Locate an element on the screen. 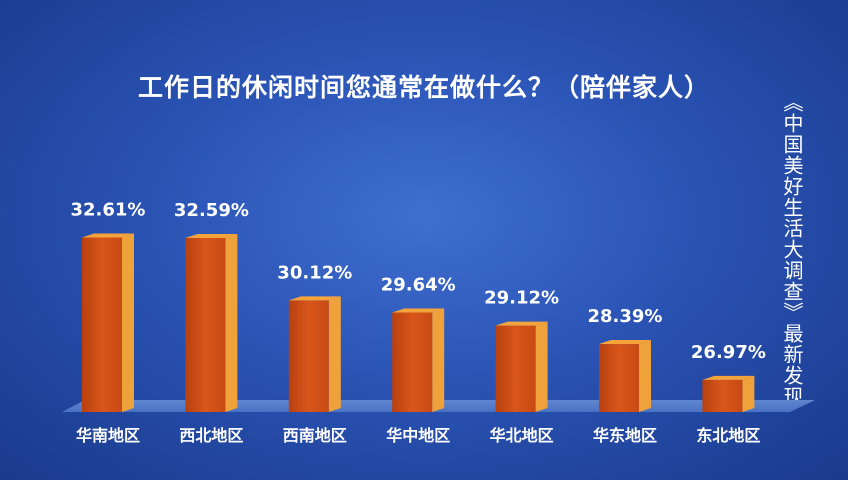 Image resolution: width=848 pixels, height=480 pixels. category-label: 华南地区 is located at coordinates (108, 435).